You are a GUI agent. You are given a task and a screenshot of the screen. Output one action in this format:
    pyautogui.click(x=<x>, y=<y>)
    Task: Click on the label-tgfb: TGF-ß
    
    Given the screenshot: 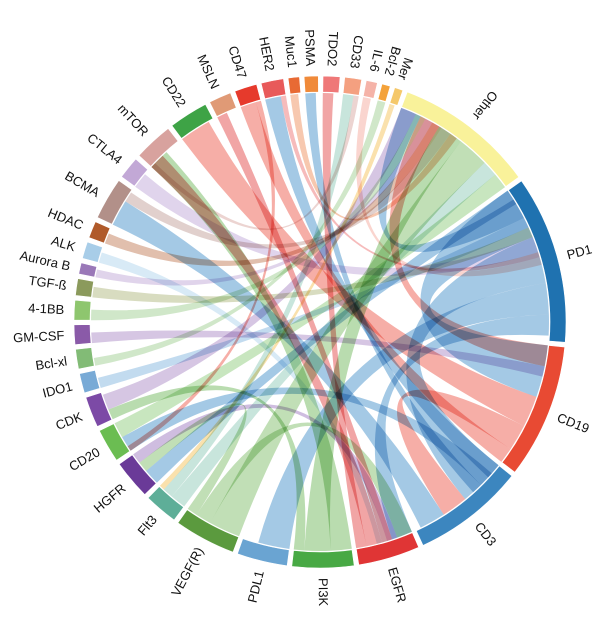 What is the action you would take?
    pyautogui.click(x=48, y=283)
    